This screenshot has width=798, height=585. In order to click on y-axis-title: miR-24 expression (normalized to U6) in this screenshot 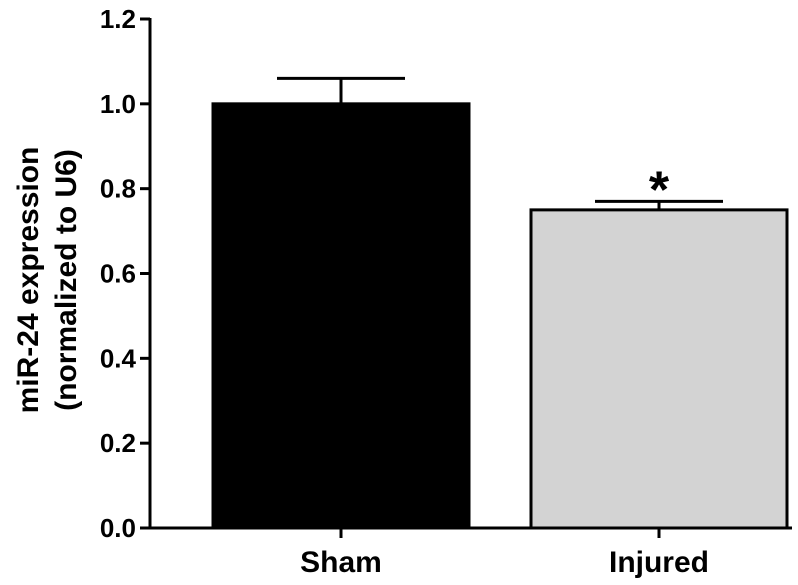, I will do `click(47, 280)`.